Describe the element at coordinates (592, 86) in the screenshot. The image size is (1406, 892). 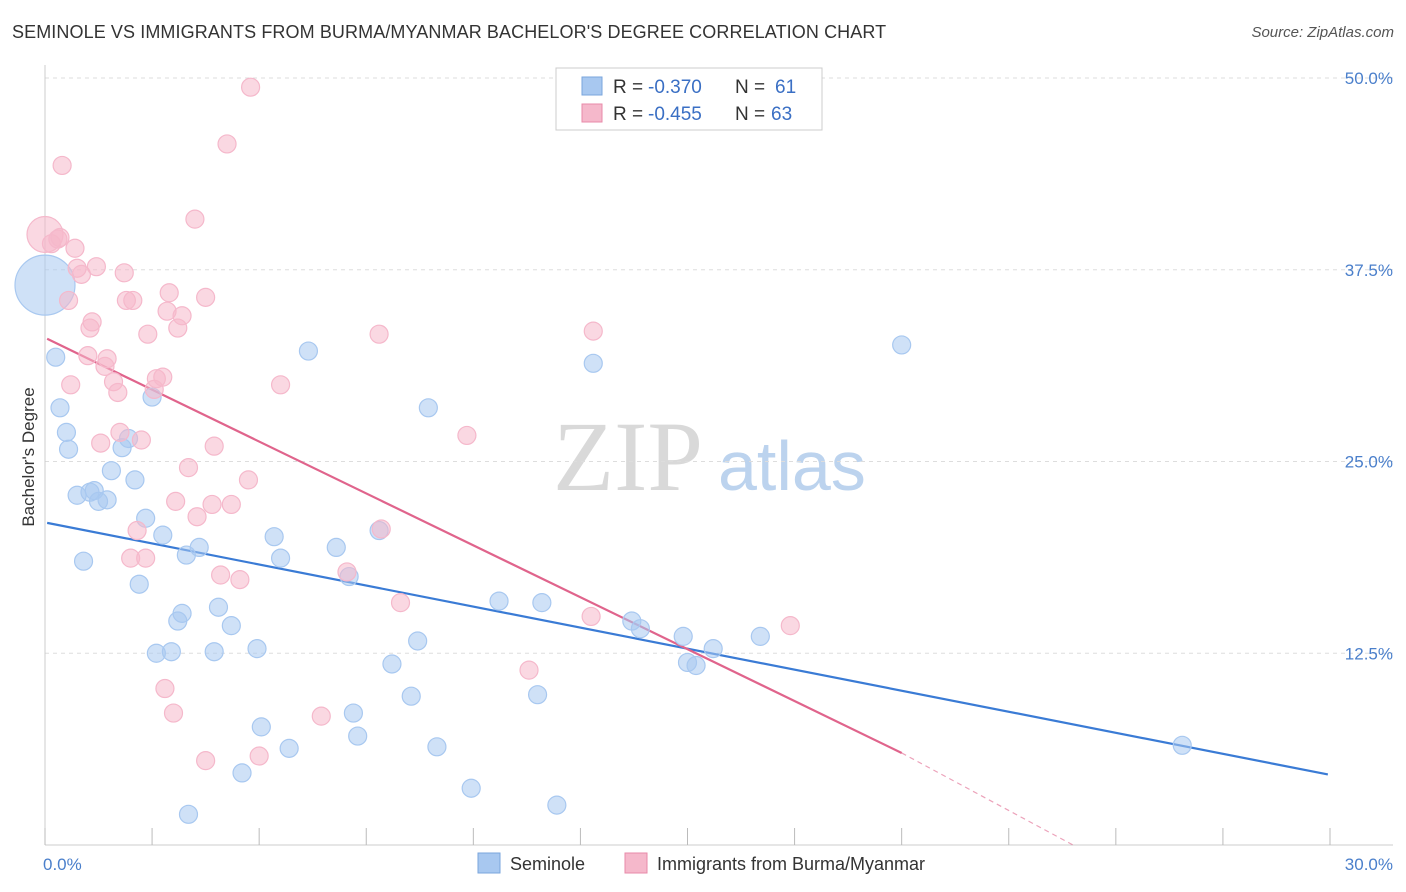
I see `legend-swatch-seminole` at that location.